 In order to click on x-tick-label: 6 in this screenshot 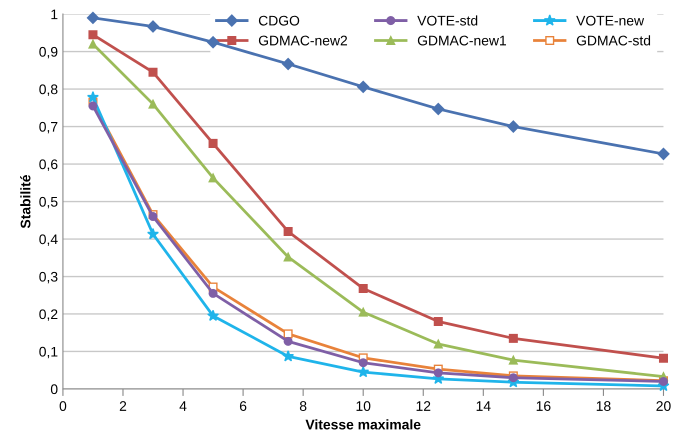, I will do `click(243, 406)`.